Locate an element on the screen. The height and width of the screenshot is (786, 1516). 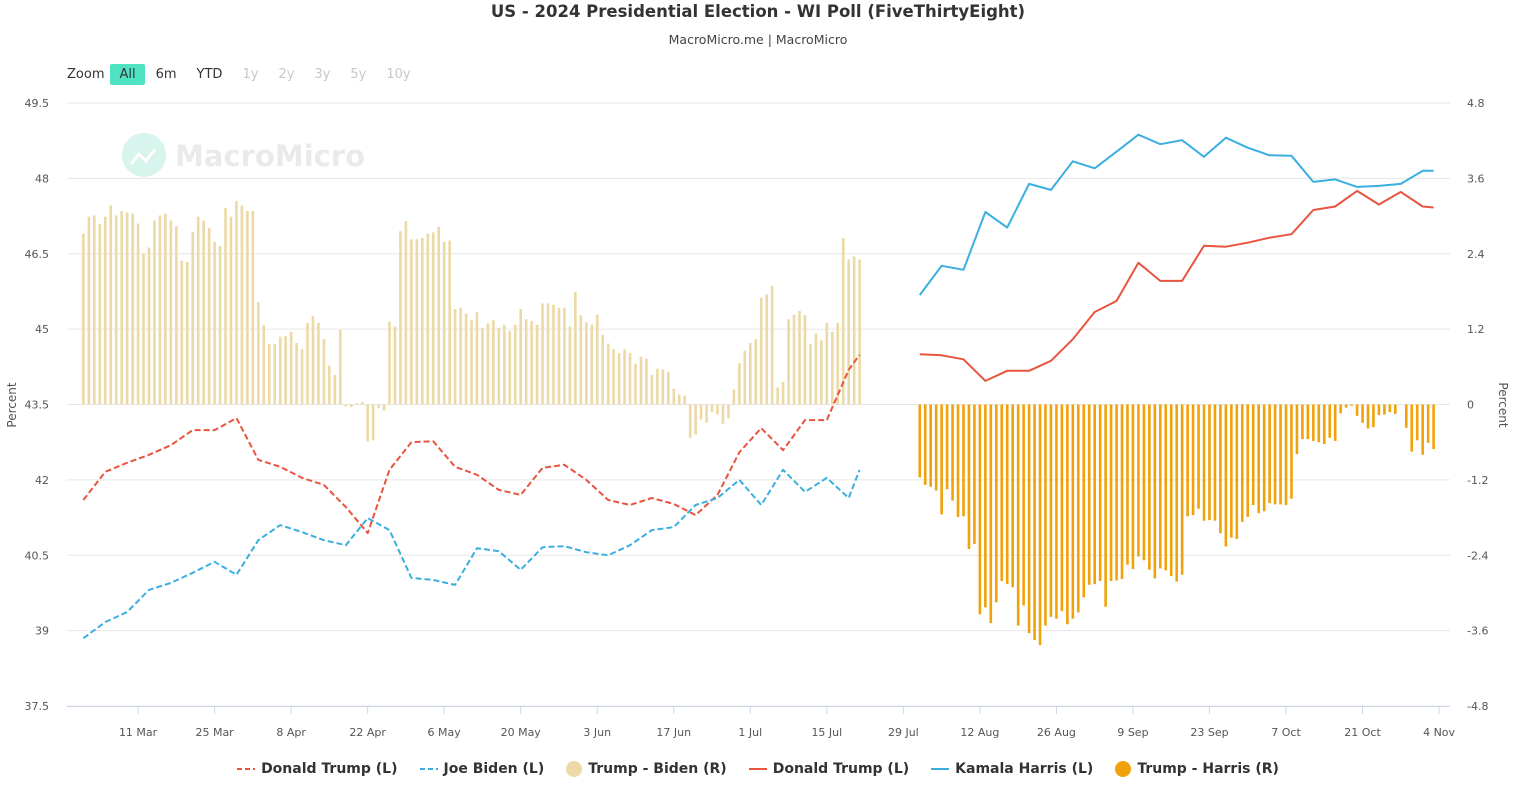
x-axis-tick-label: 21 Oct is located at coordinates (1362, 732).